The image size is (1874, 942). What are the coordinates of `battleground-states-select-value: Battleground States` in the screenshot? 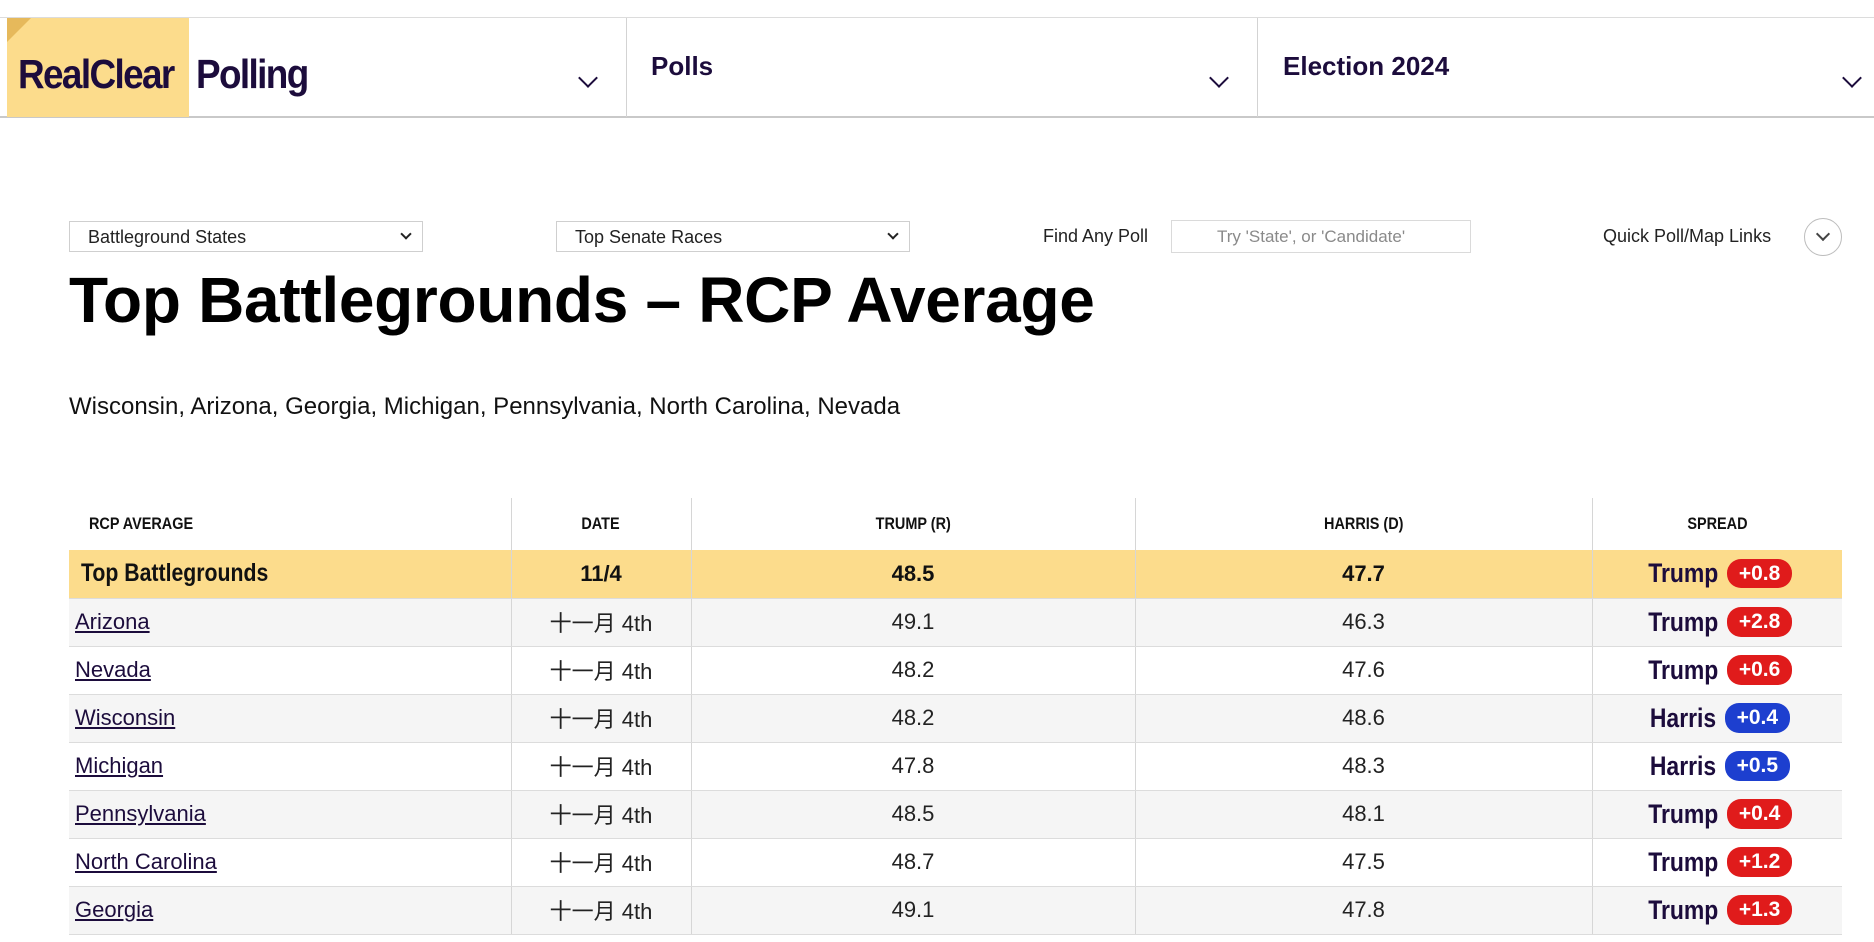 It's located at (167, 237).